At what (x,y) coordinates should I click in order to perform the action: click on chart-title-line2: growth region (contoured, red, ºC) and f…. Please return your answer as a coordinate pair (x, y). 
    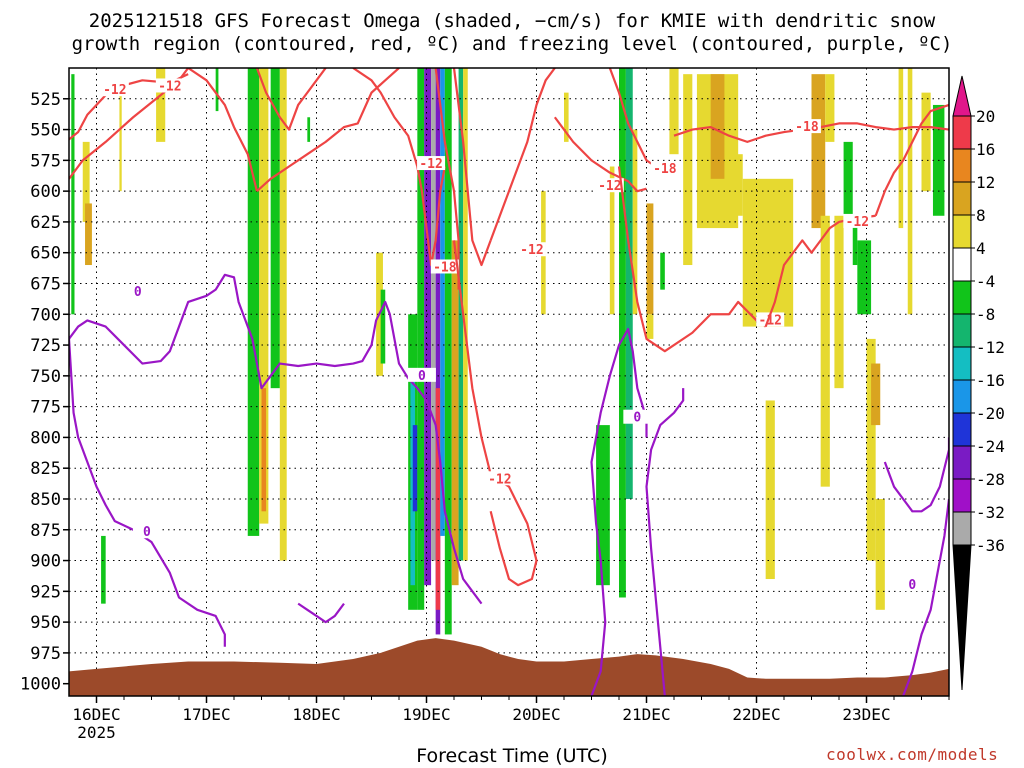
    Looking at the image, I should click on (512, 44).